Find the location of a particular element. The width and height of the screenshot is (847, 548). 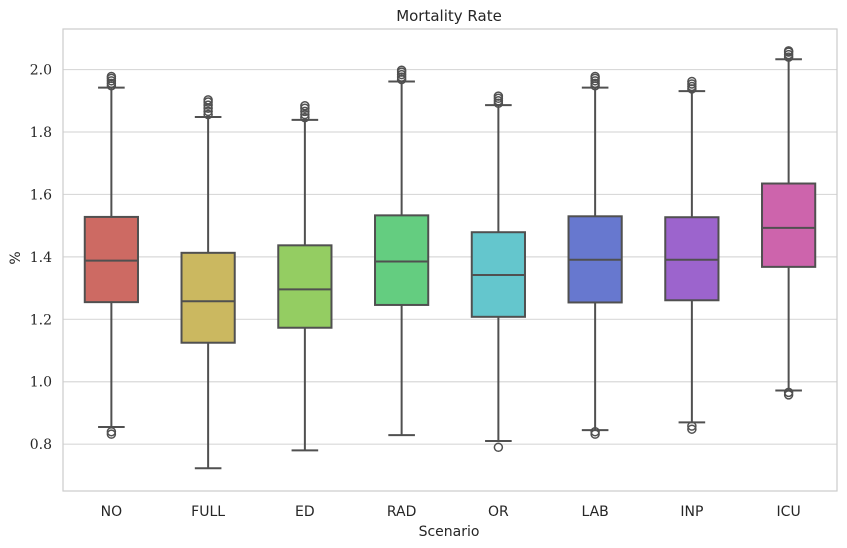

y-tick-label-3: 1.4 is located at coordinates (41, 258).